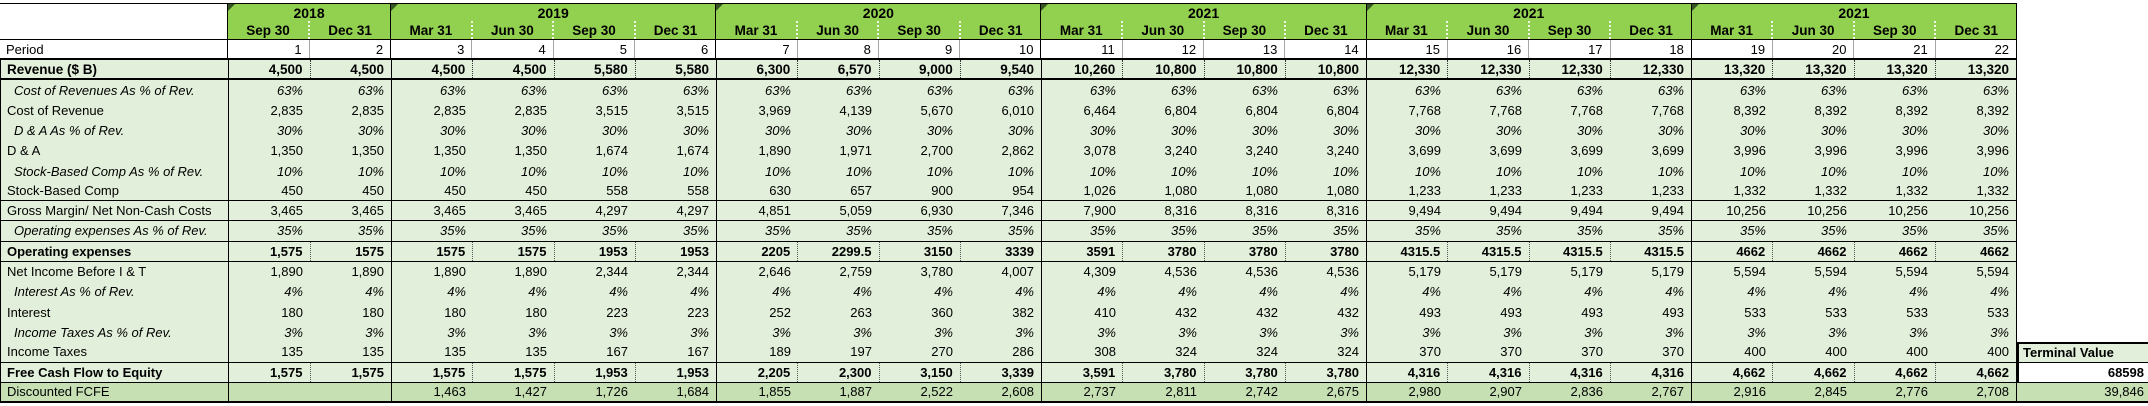 This screenshot has width=2148, height=406. What do you see at coordinates (1325, 110) in the screenshot?
I see `cell: 6,804` at bounding box center [1325, 110].